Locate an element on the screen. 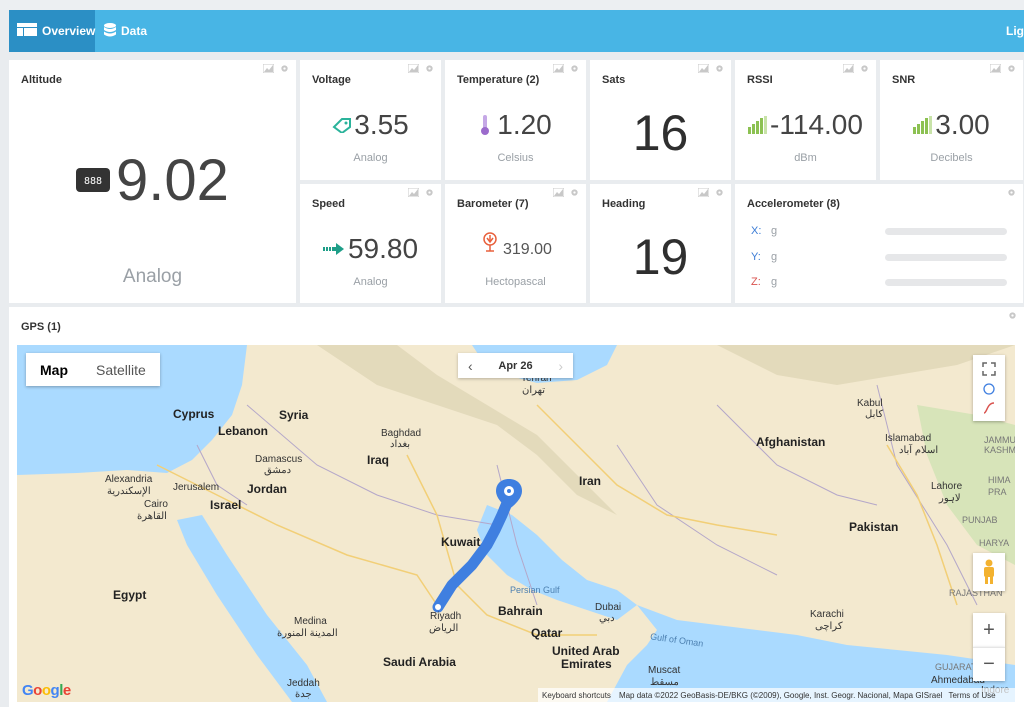  map-label: KASHMIR is located at coordinates (999, 450).